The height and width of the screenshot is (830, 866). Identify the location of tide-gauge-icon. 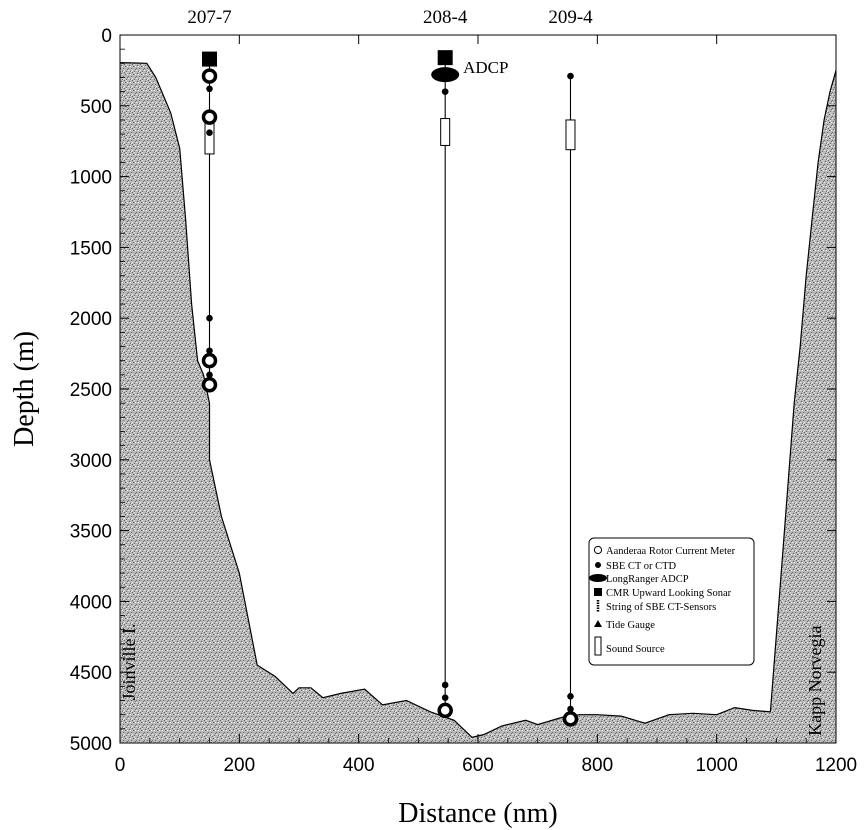
(598, 623).